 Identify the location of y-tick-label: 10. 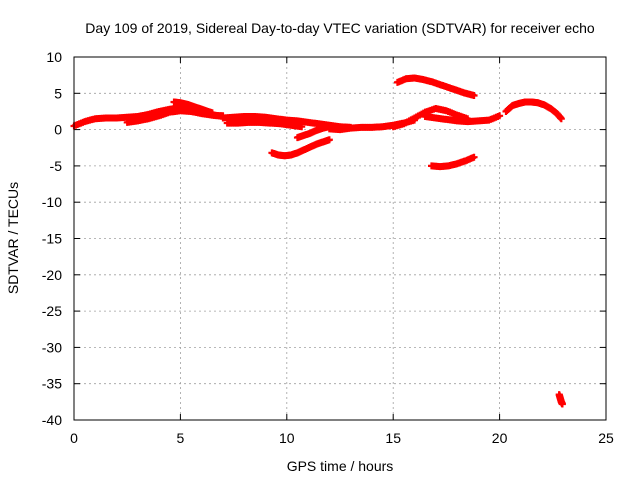
(54, 57).